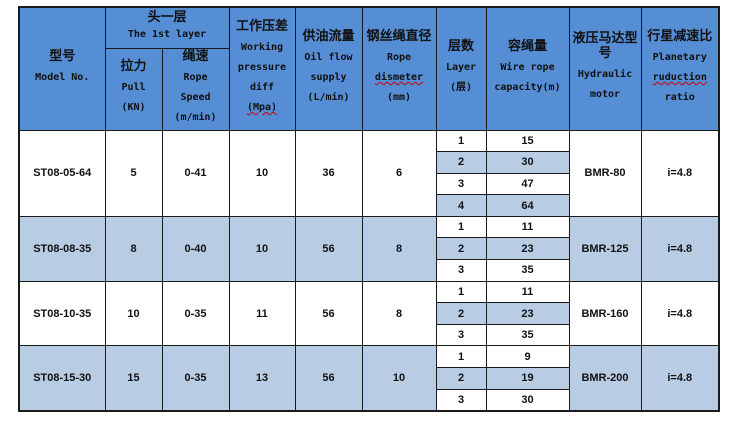 Image resolution: width=740 pixels, height=423 pixels. I want to click on capacity-cell: 47, so click(527, 184).